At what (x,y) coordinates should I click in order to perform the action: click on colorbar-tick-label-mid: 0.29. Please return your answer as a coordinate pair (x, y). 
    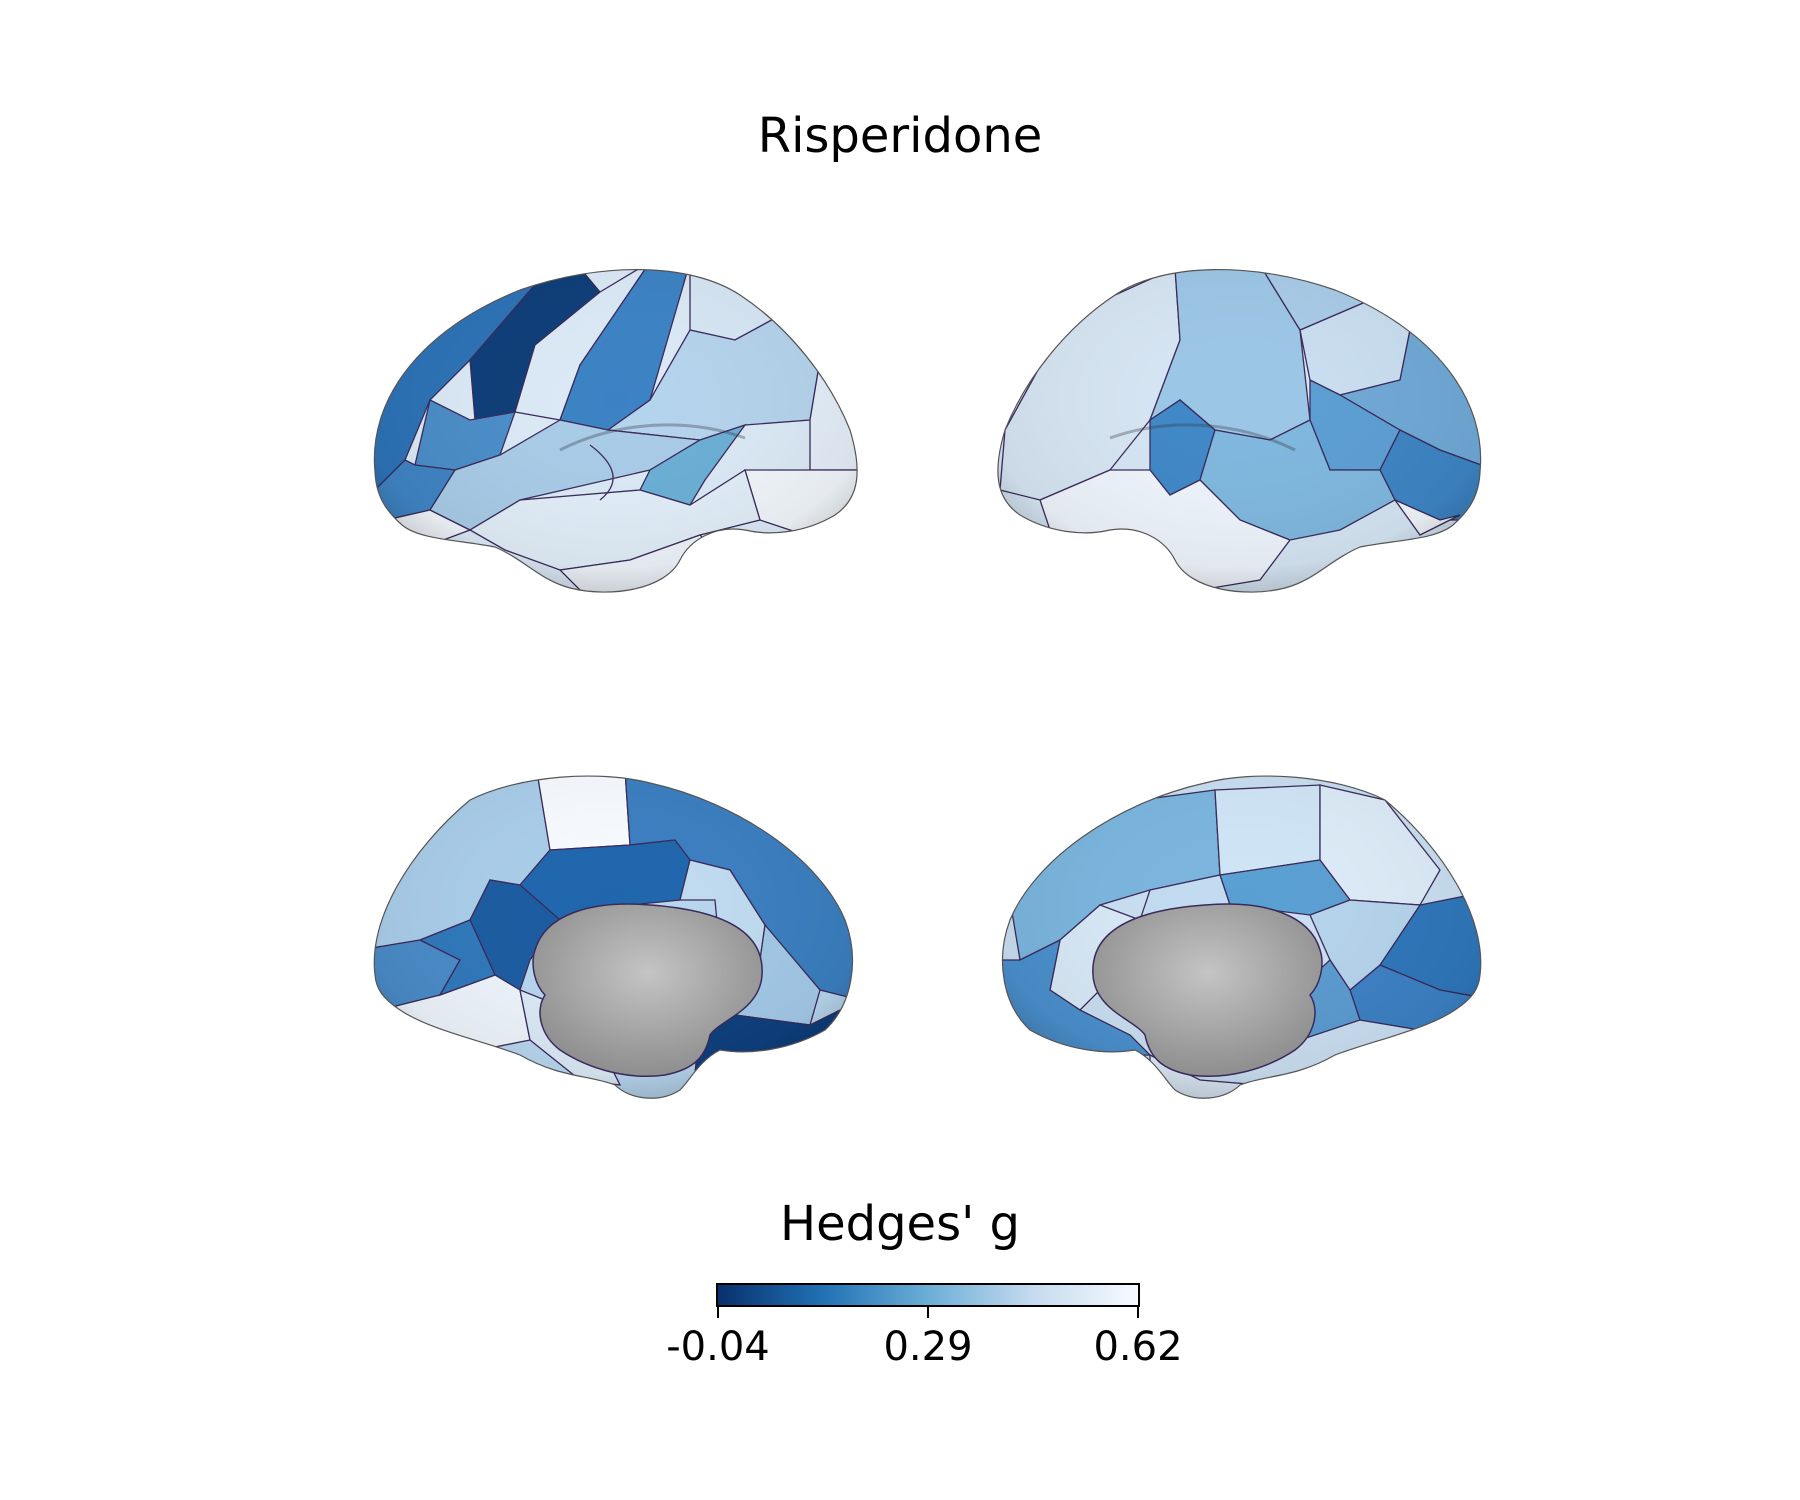
    Looking at the image, I should click on (928, 1347).